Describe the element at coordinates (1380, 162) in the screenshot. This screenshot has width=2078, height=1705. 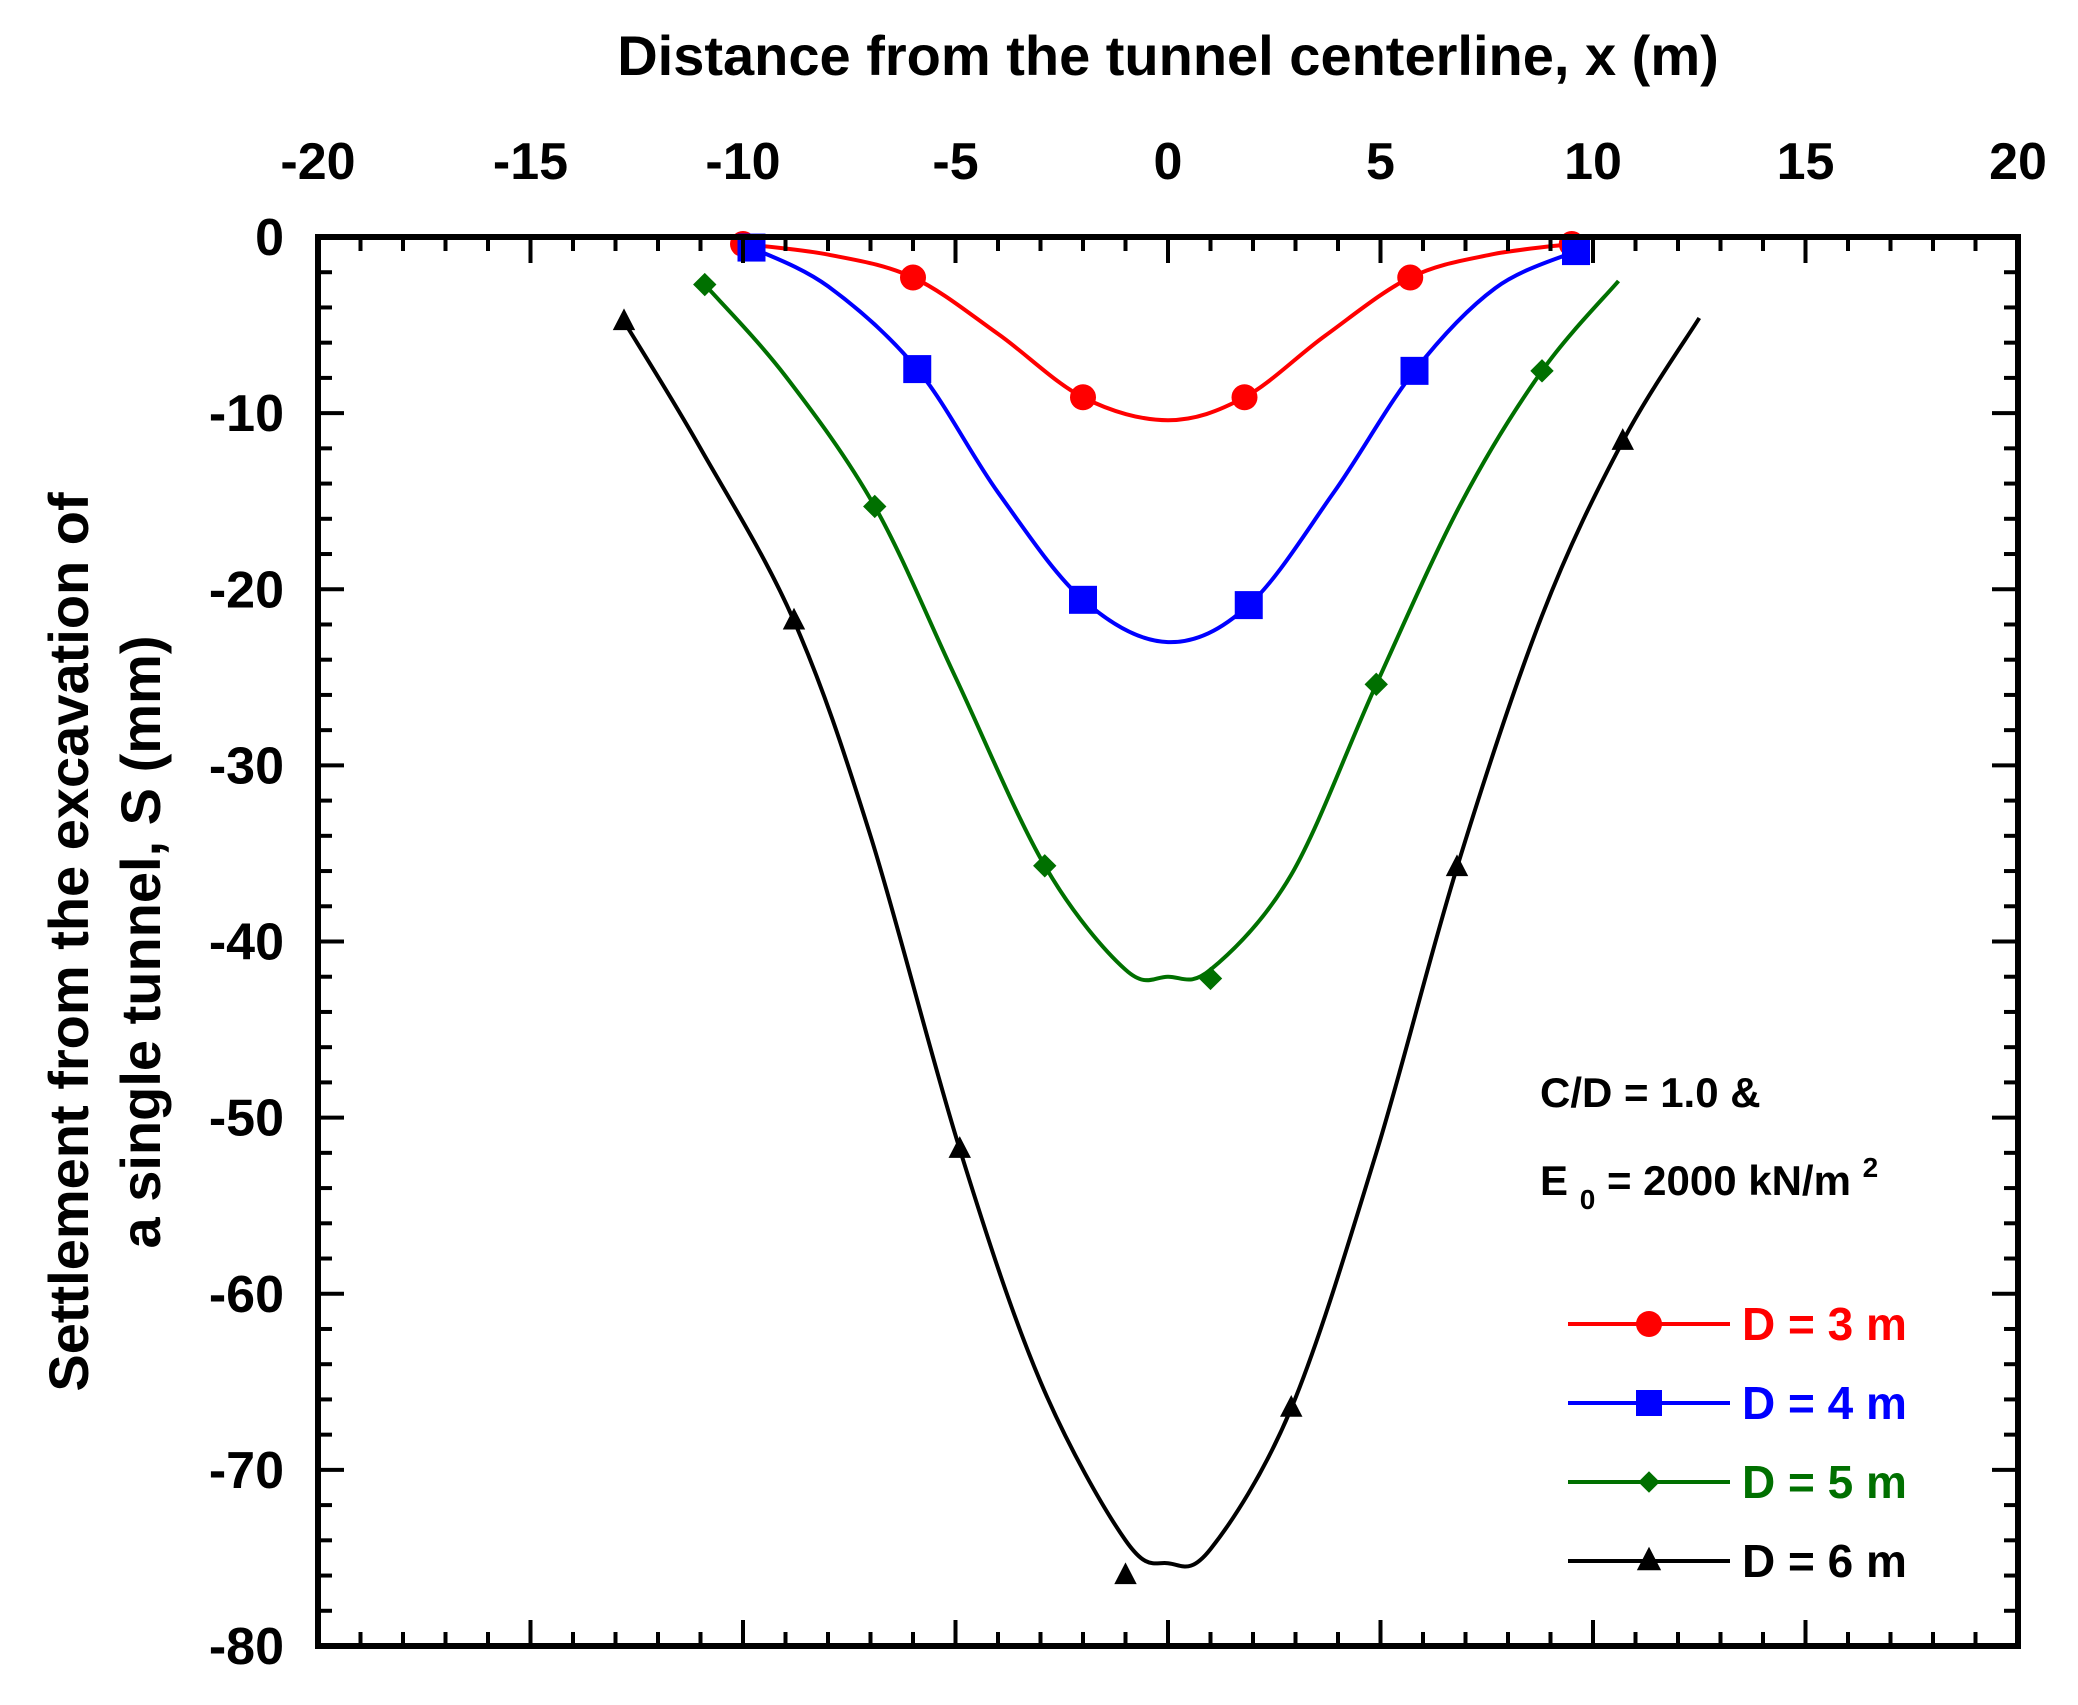
I see `x-tick-label: 5` at that location.